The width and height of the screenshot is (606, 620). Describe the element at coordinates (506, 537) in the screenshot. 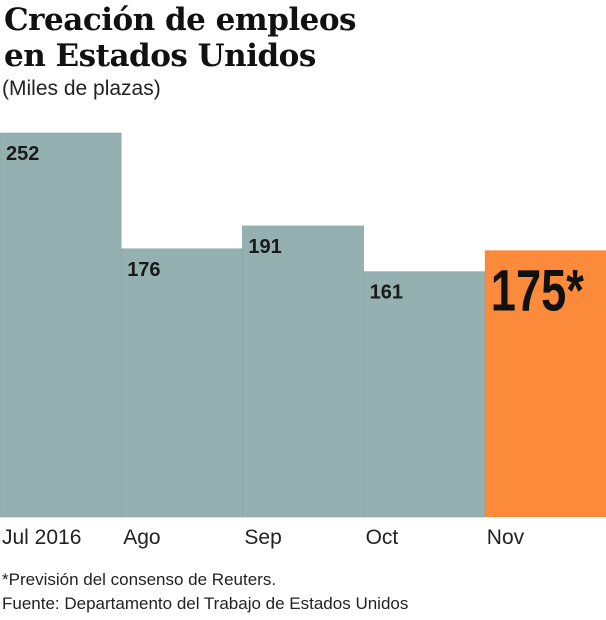

I see `x-tick-label: Nov` at that location.